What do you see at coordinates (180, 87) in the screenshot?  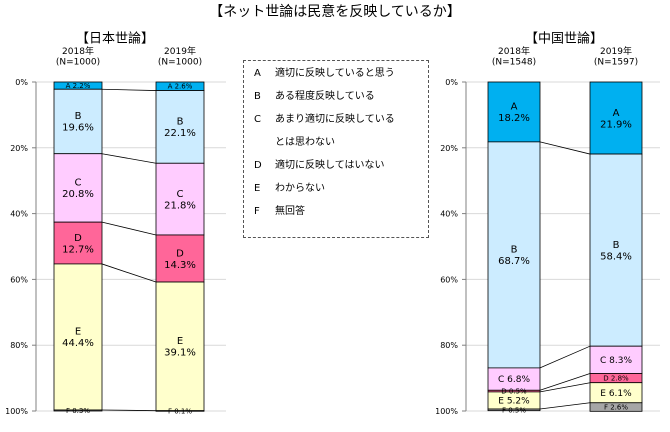 I see `data-label: A 2.6%` at bounding box center [180, 87].